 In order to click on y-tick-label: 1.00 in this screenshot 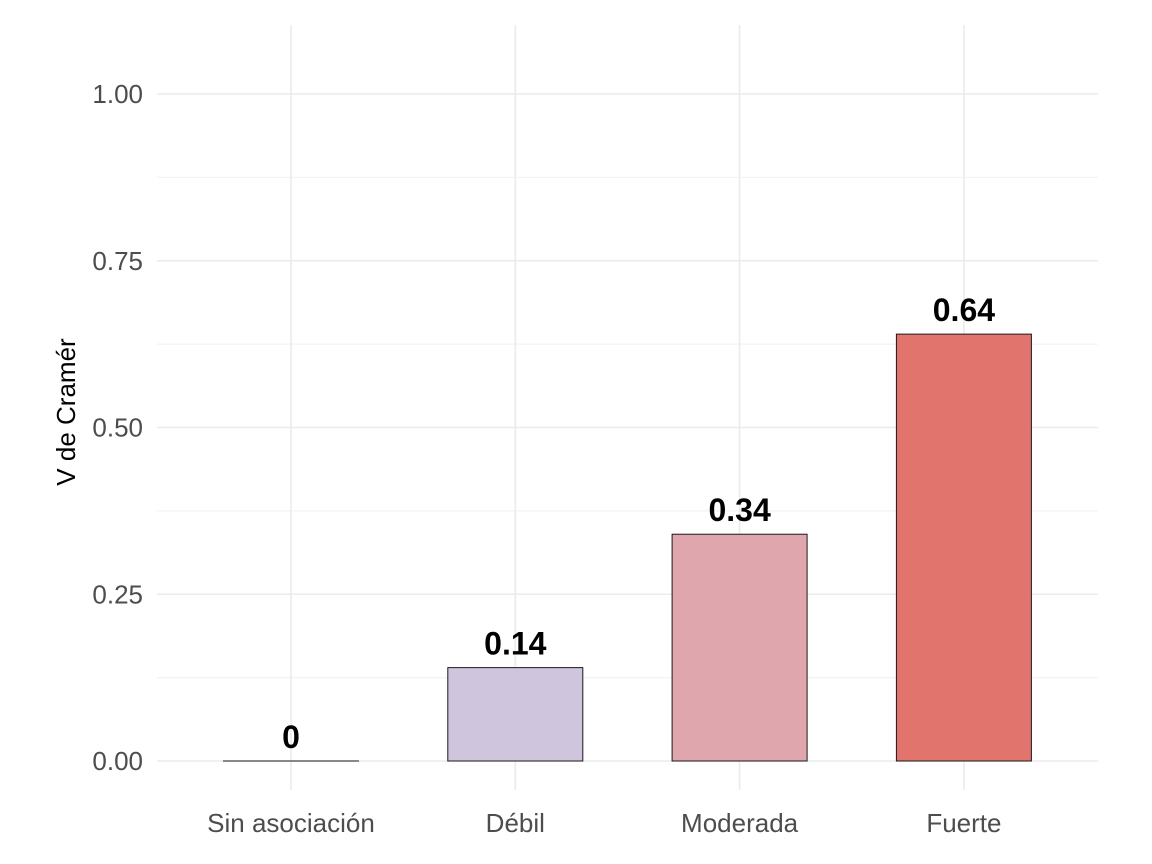, I will do `click(117, 94)`.